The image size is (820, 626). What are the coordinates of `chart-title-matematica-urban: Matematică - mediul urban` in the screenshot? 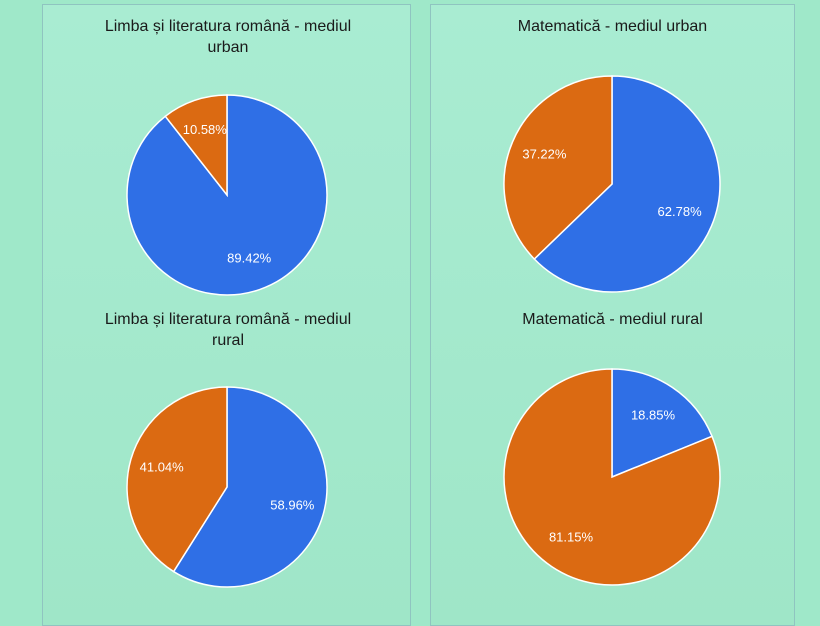 It's located at (612, 26).